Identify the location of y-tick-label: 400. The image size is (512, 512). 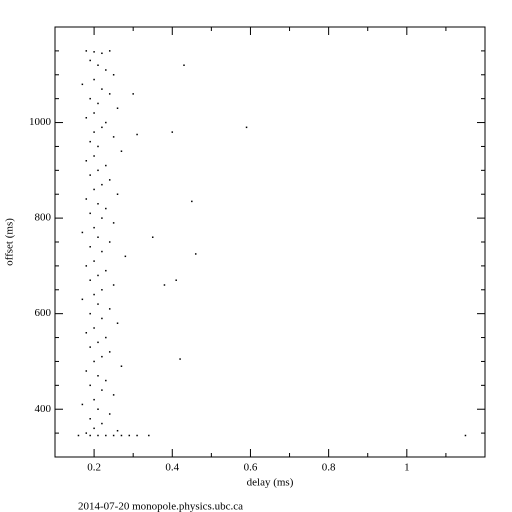
(43, 409).